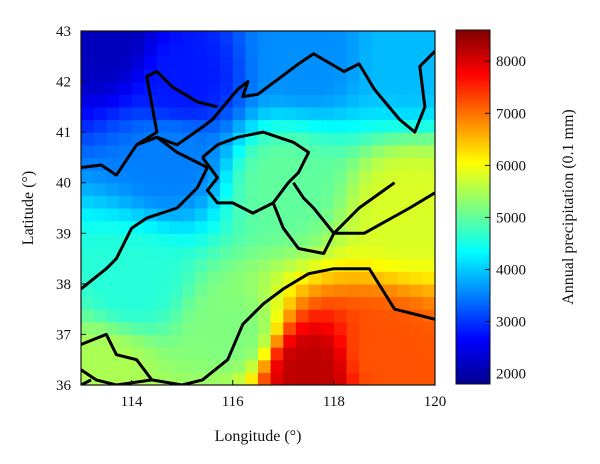 The width and height of the screenshot is (600, 464). What do you see at coordinates (28, 208) in the screenshot?
I see `y-axis-title: Latitude (°)` at bounding box center [28, 208].